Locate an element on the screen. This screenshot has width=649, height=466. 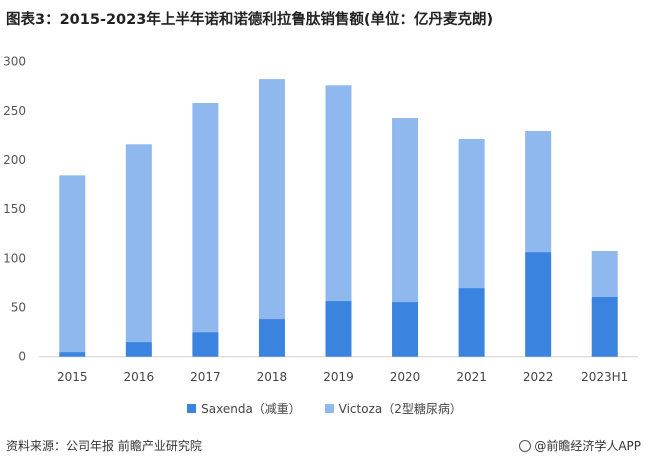
y-tick-label: 200 is located at coordinates (14, 160).